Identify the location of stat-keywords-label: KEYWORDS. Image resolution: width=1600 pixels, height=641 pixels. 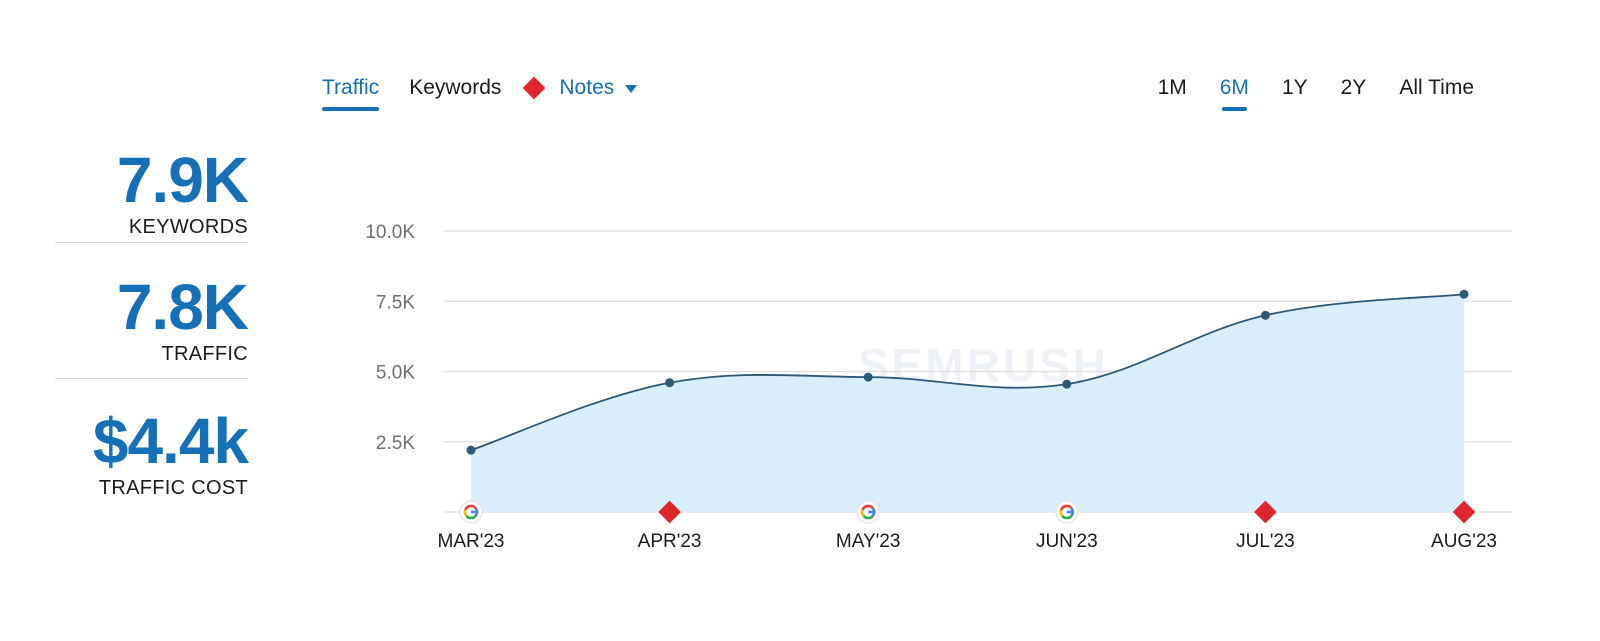
(188, 227).